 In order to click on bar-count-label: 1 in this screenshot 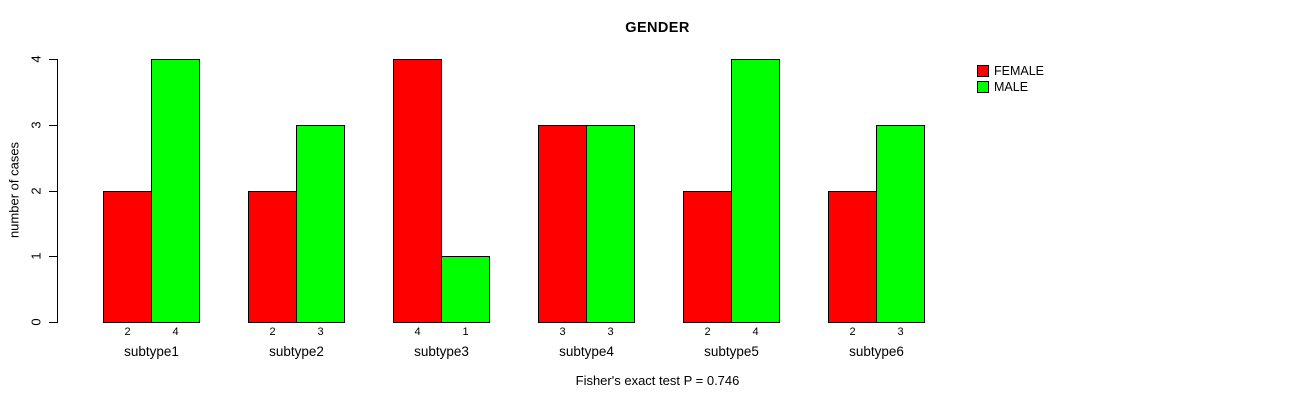, I will do `click(465, 332)`.